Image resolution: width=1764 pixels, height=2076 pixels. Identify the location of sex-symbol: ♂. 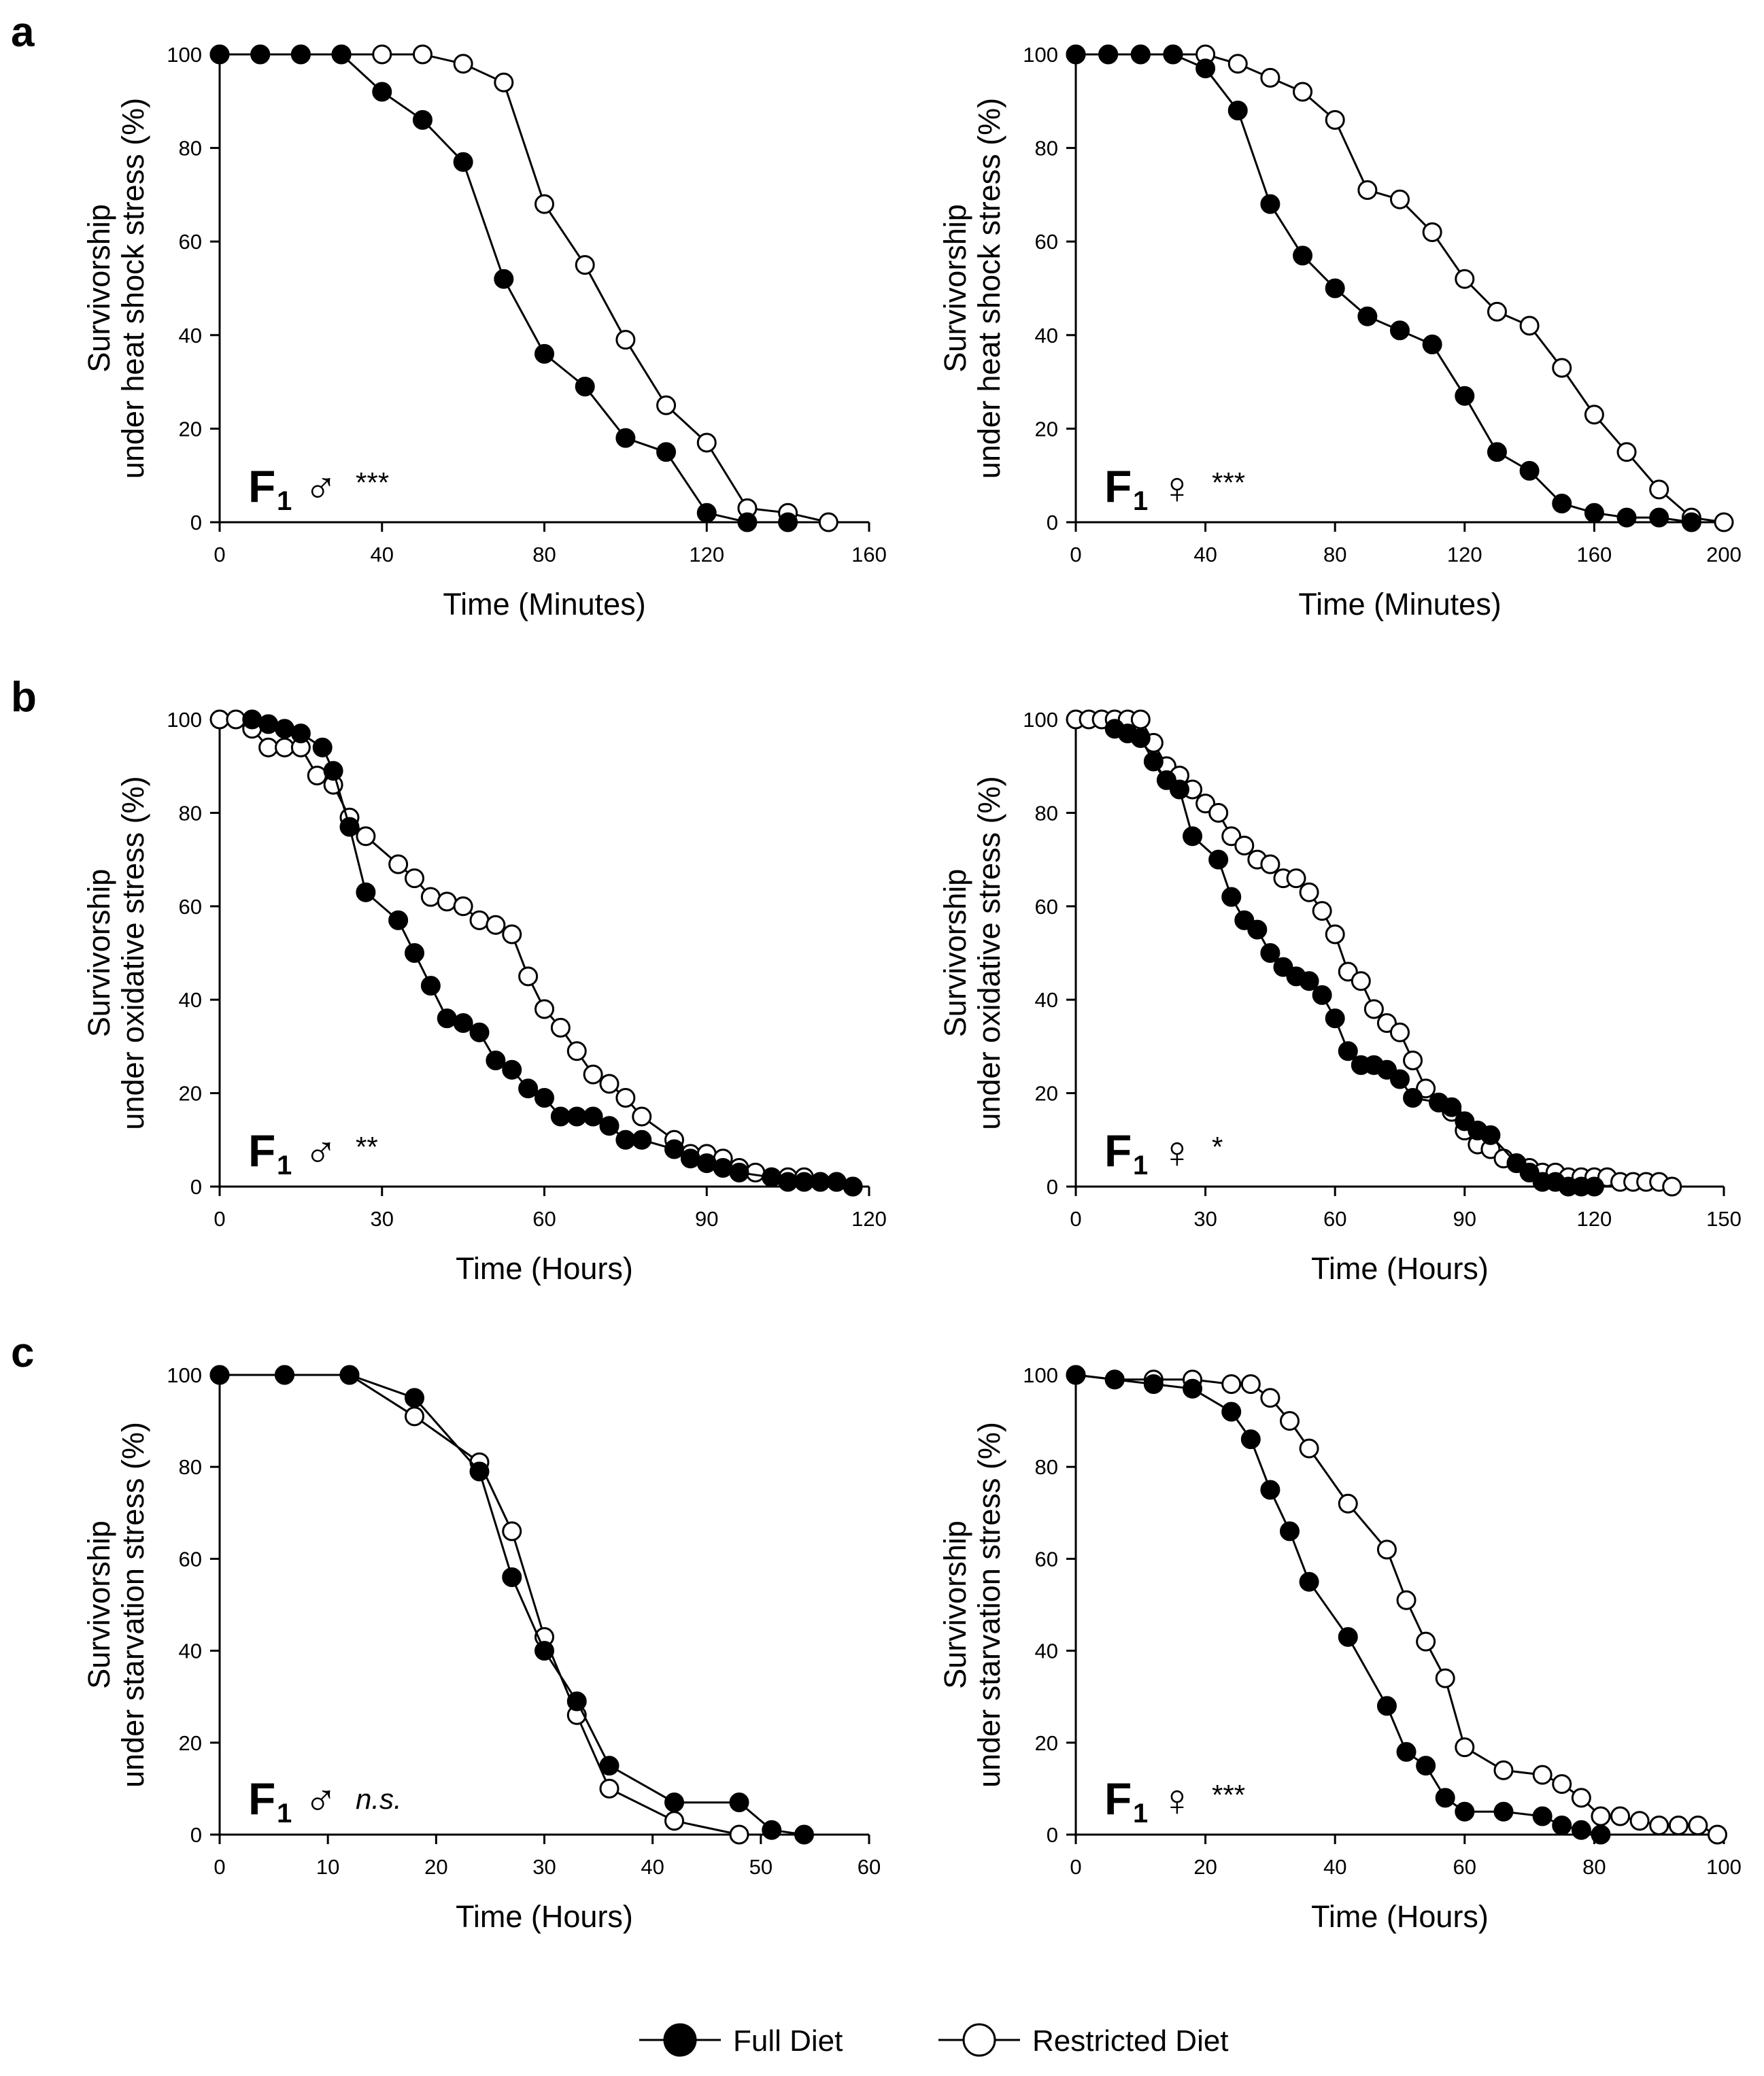
(321, 1152).